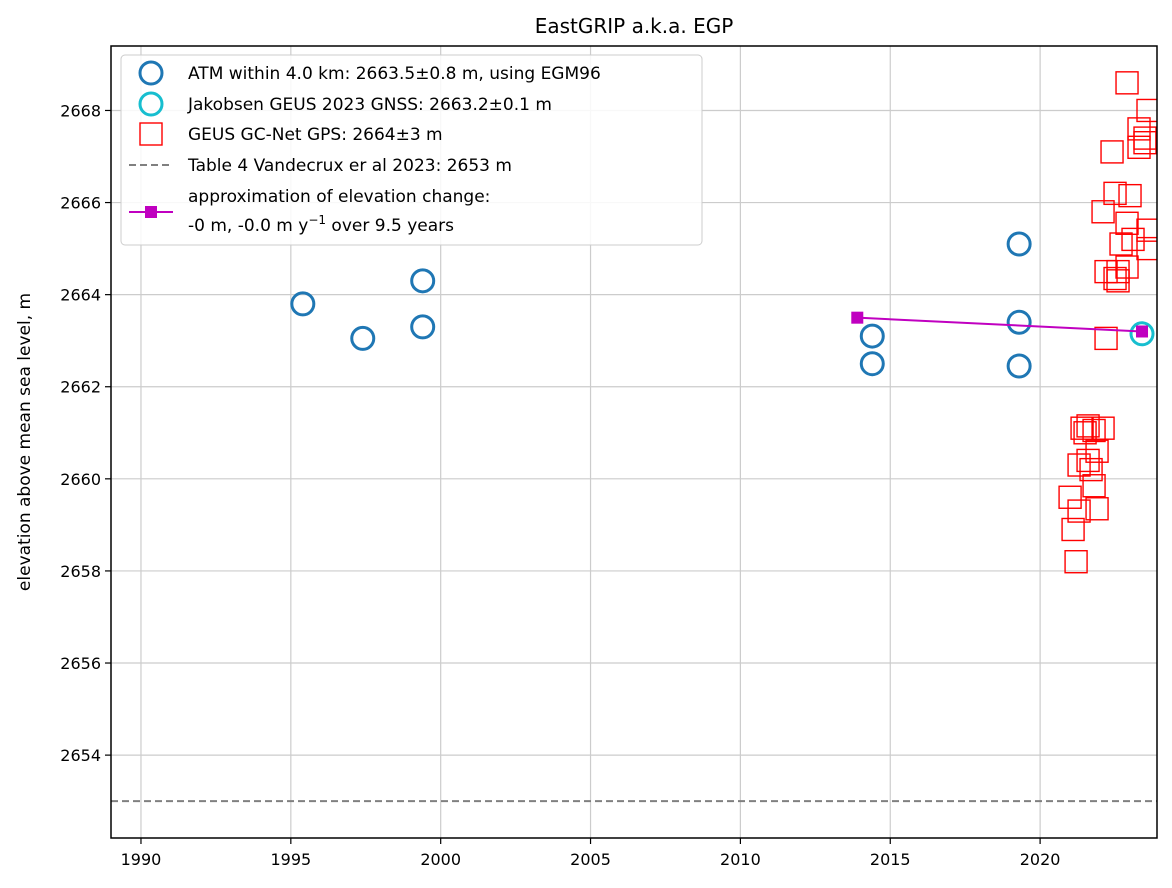 The image size is (1172, 888). I want to click on legend-label-trend-line1: approximation of elevation change:, so click(339, 197).